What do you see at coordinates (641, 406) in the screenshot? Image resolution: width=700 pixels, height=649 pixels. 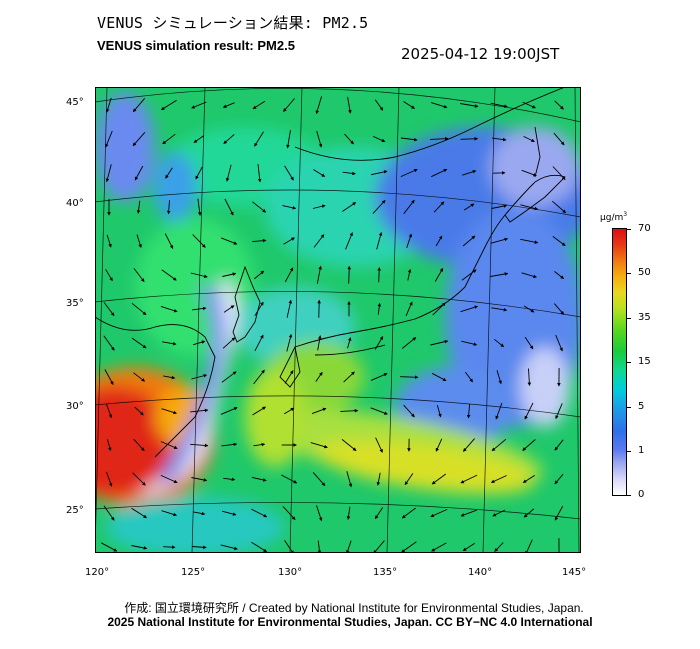 I see `colorbar-label-5: 5` at bounding box center [641, 406].